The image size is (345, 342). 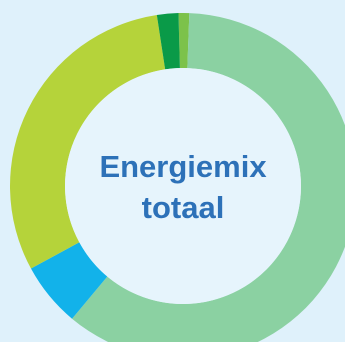 I want to click on chart-title-line-1: Energiemix, so click(x=183, y=166).